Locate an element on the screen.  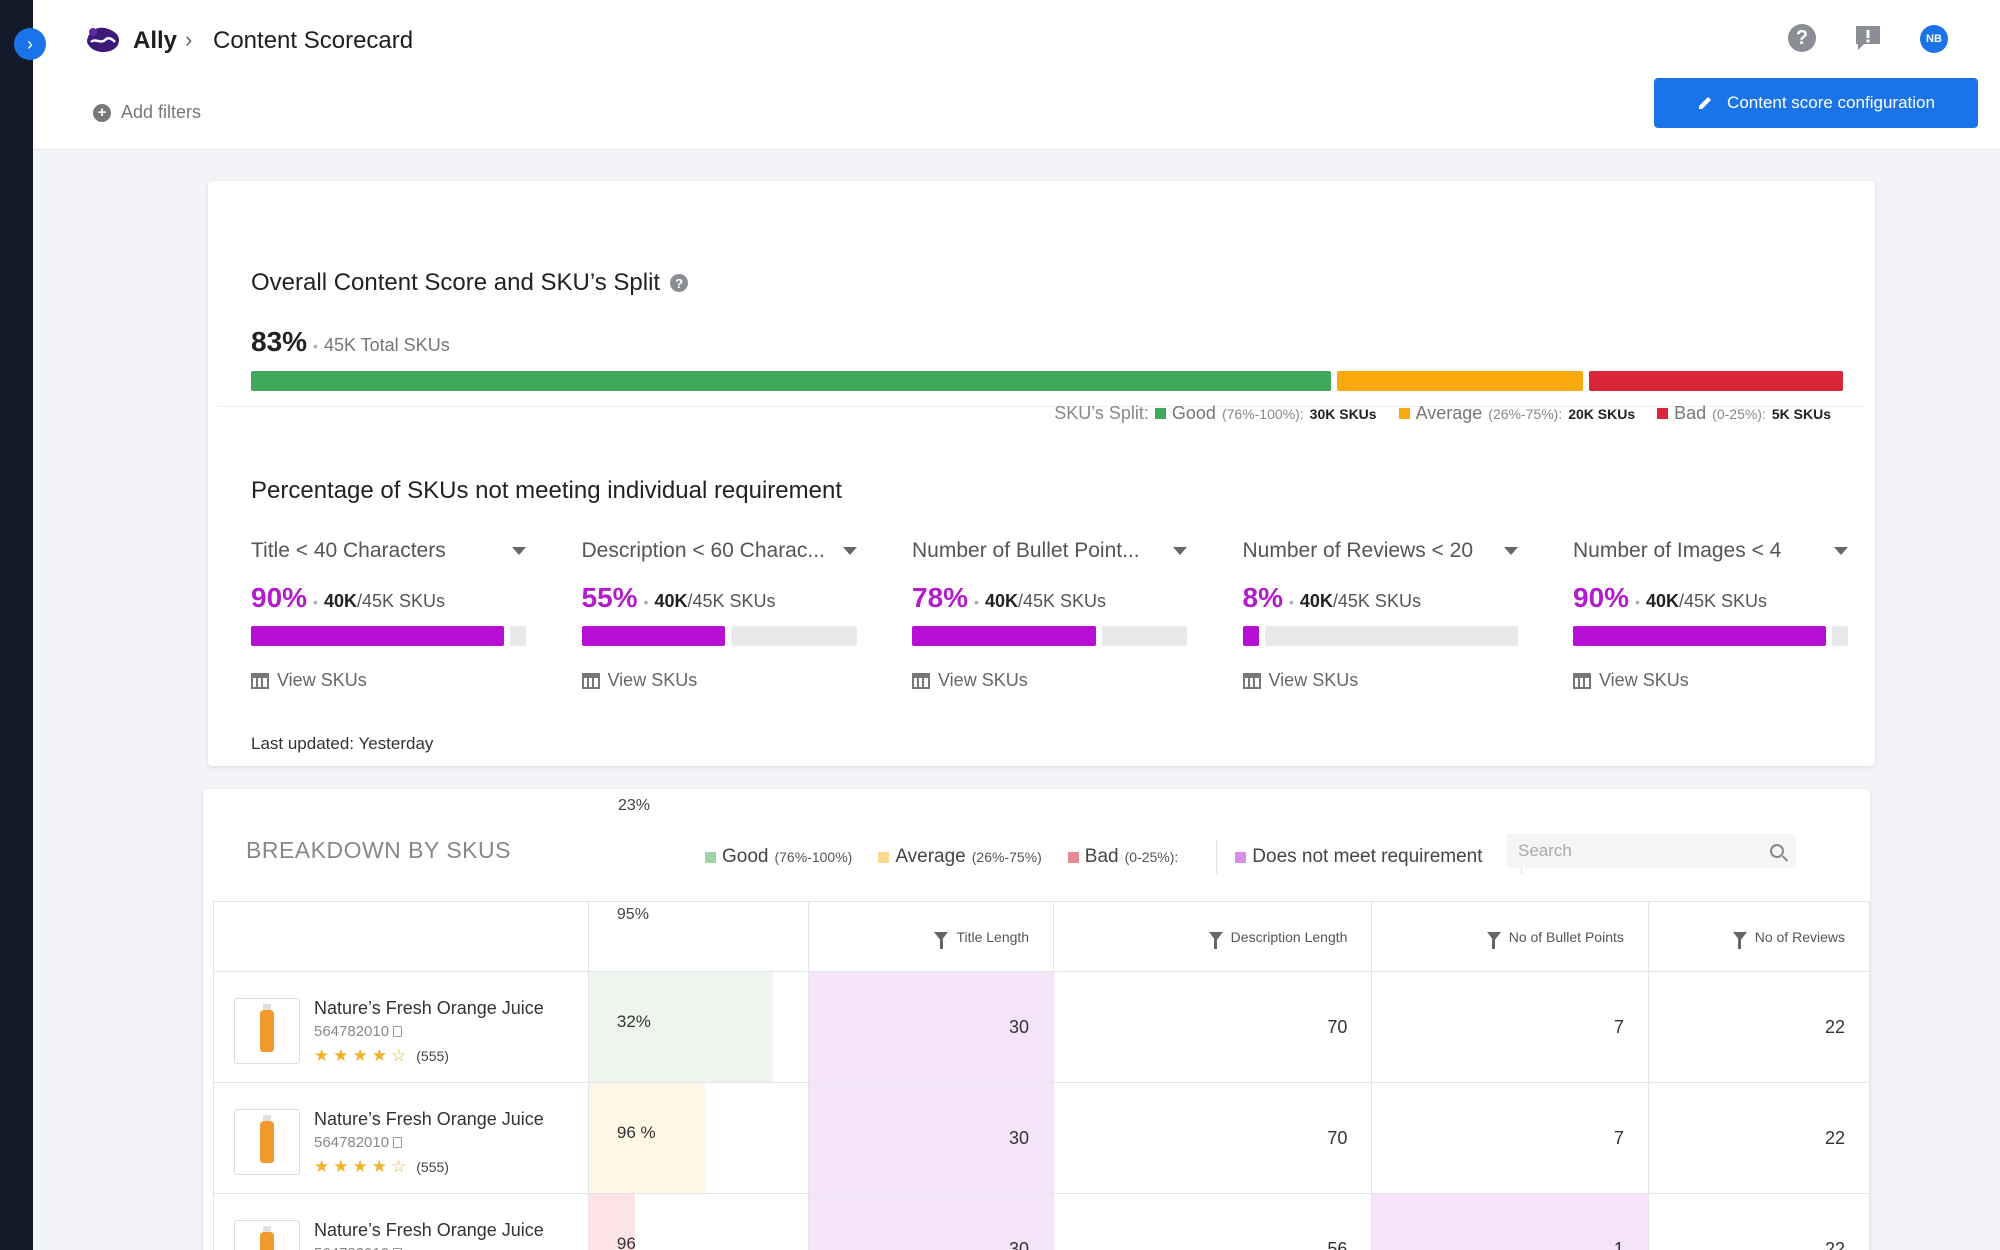
split-legend-label: SKU’s Split: is located at coordinates (1101, 413).